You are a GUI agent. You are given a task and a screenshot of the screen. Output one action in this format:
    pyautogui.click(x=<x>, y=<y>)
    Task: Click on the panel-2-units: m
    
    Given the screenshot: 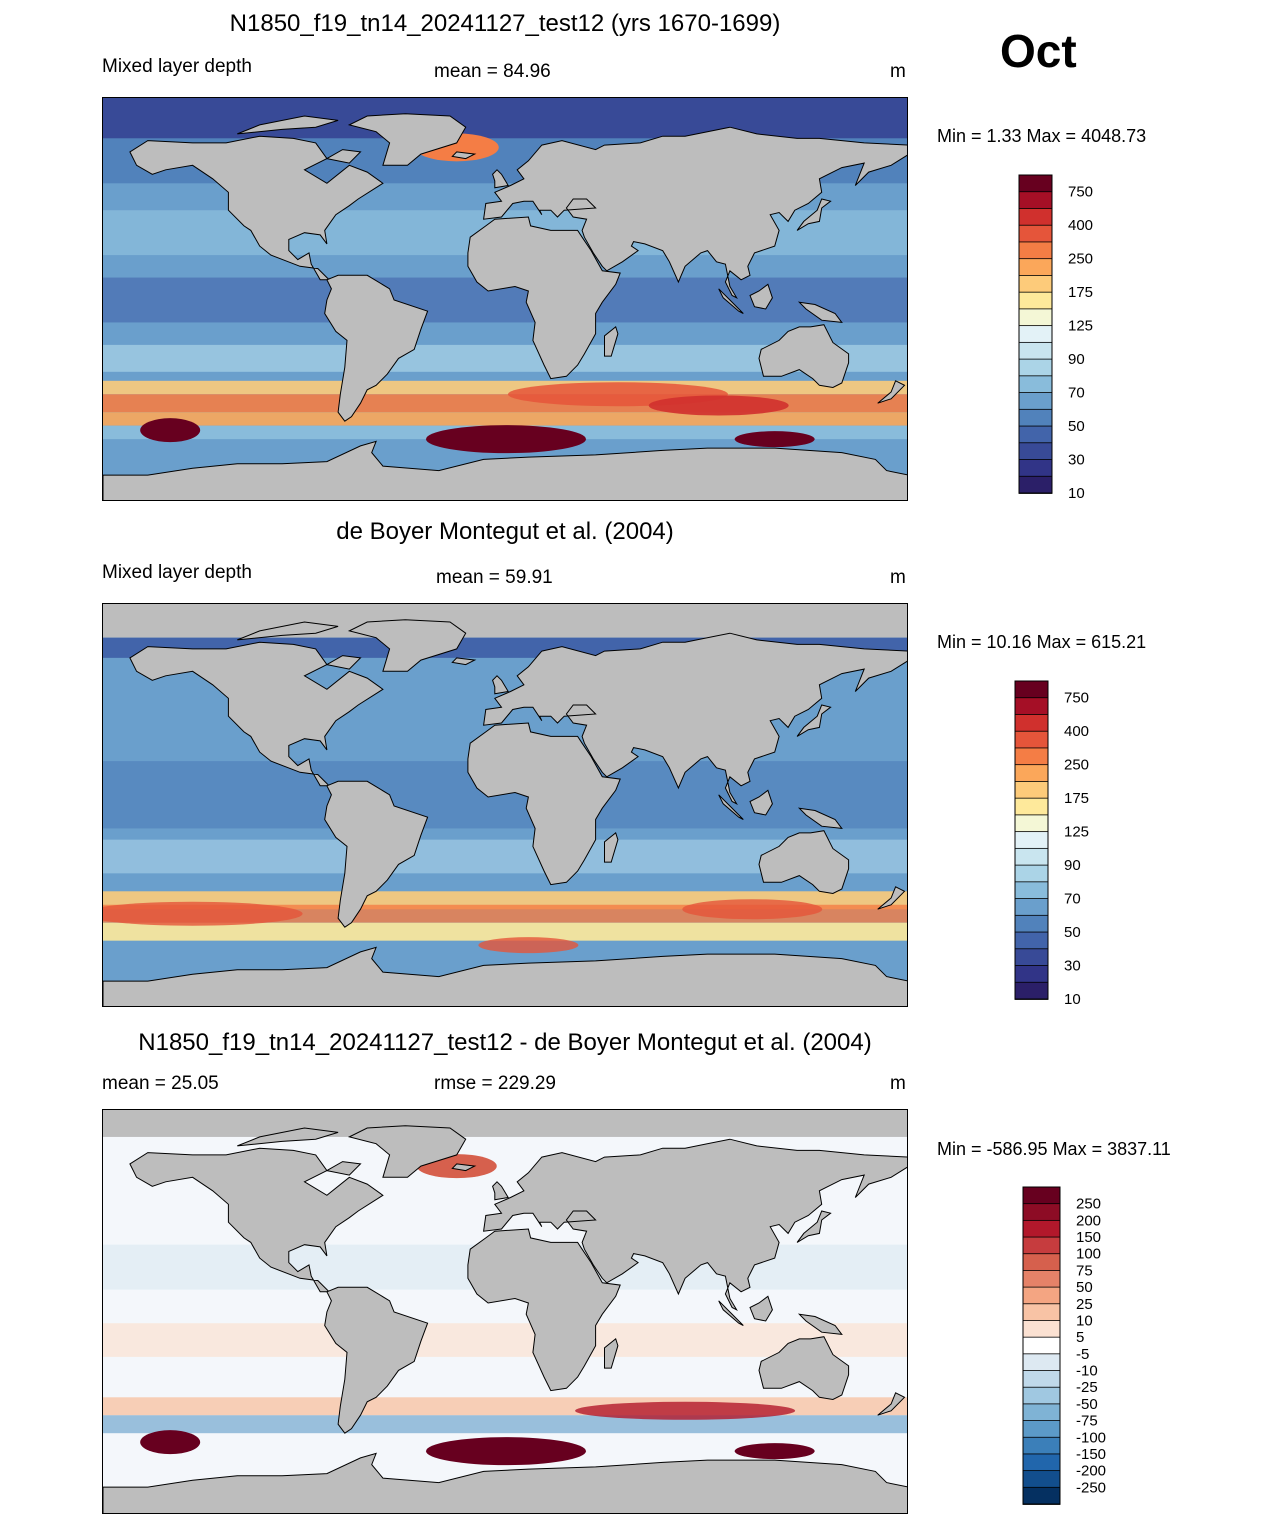 What is the action you would take?
    pyautogui.click(x=898, y=577)
    